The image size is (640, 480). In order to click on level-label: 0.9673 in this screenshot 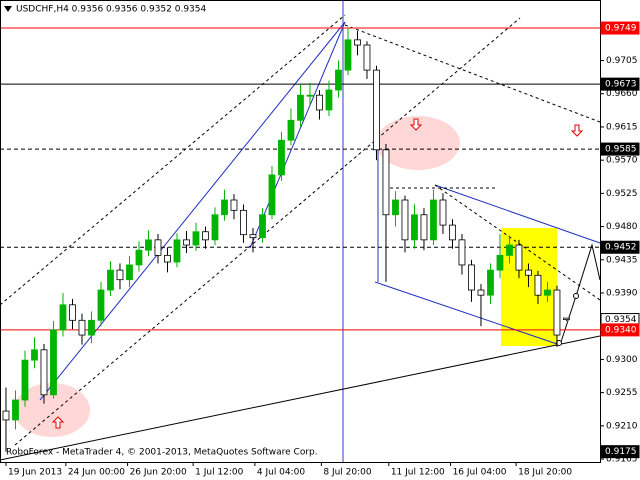, I will do `click(621, 85)`.